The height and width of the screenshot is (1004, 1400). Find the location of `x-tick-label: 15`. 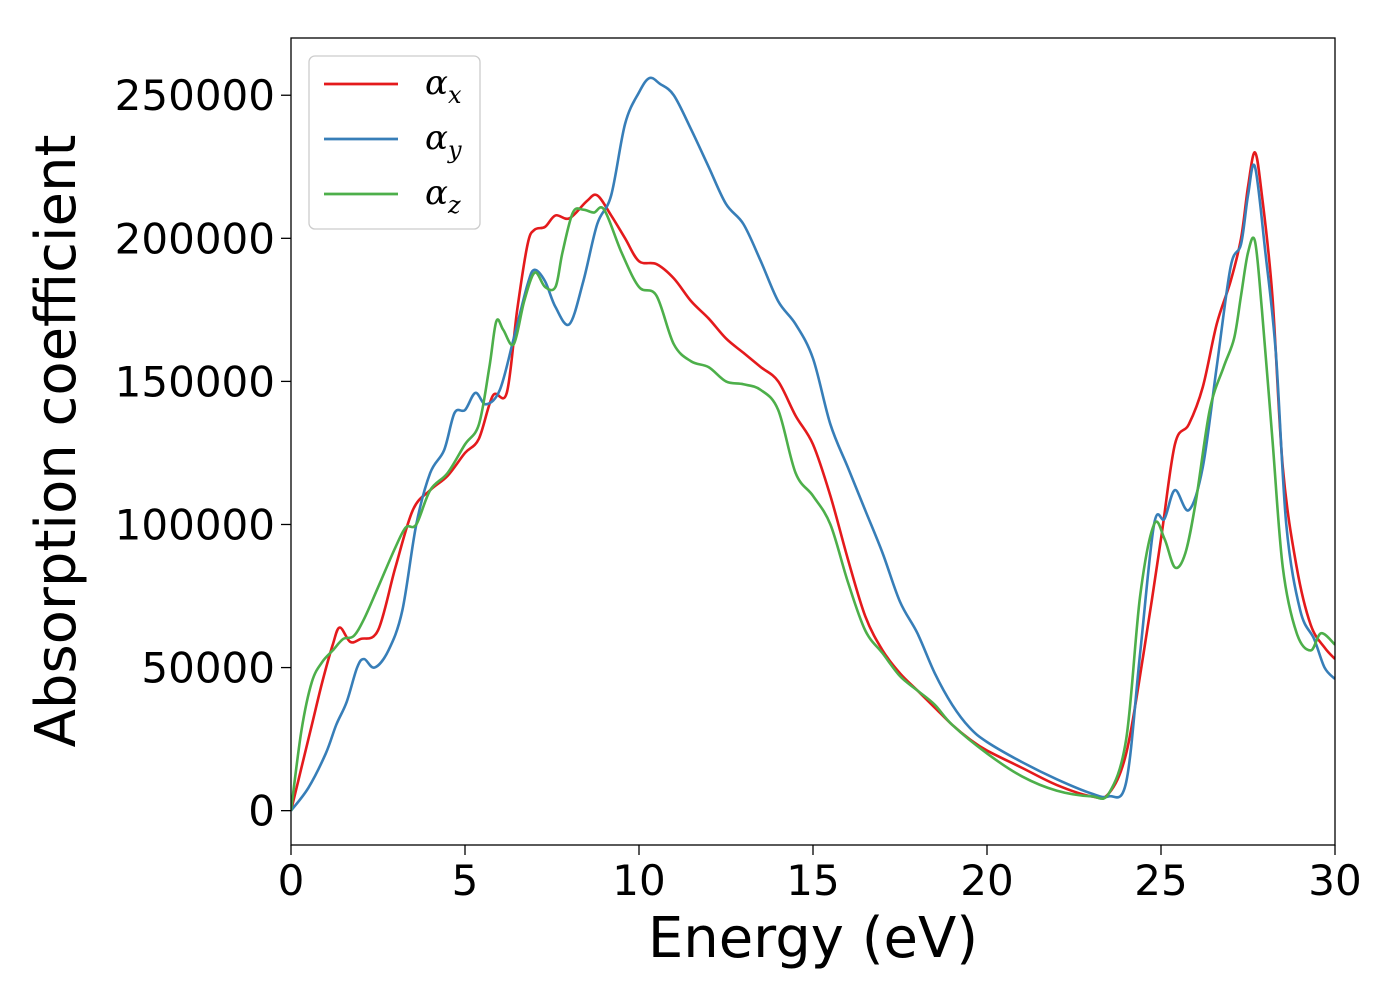

x-tick-label: 15 is located at coordinates (812, 880).